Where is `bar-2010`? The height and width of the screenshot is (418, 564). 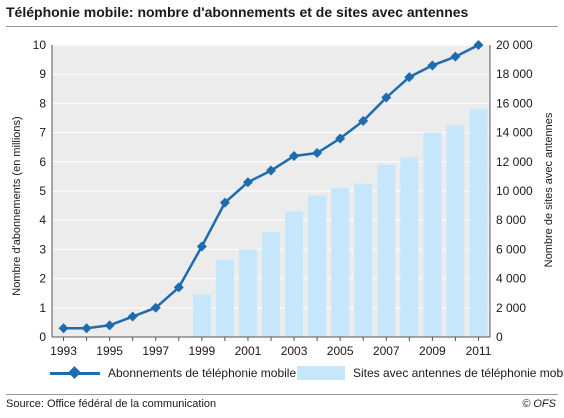
bar-2010 is located at coordinates (455, 231).